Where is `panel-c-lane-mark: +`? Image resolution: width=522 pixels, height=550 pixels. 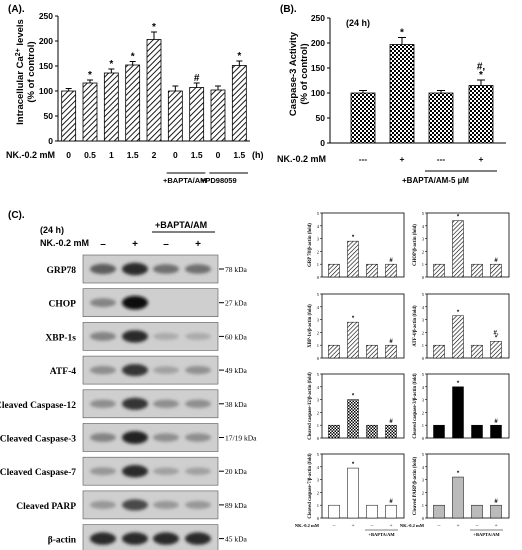
panel-c-lane-mark: + is located at coordinates (135, 244).